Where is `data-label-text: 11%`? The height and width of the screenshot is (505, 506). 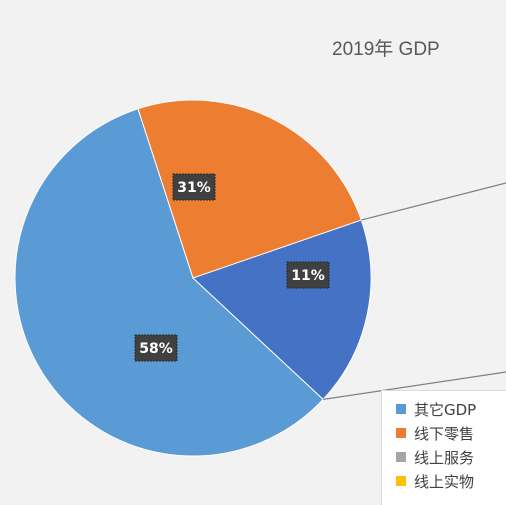
data-label-text: 11% is located at coordinates (308, 276).